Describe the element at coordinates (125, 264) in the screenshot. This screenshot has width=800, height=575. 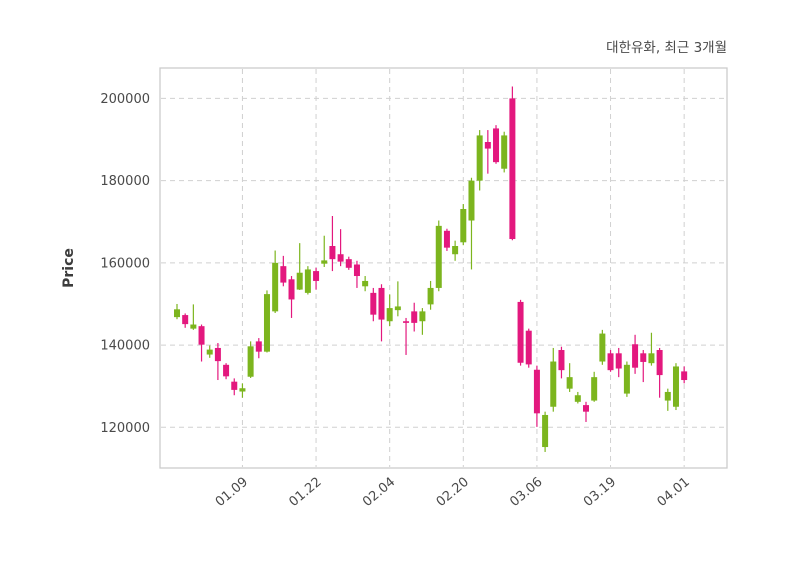
I see `y-axis-tick-labels: 120000 140000 160000 180000 200000` at that location.